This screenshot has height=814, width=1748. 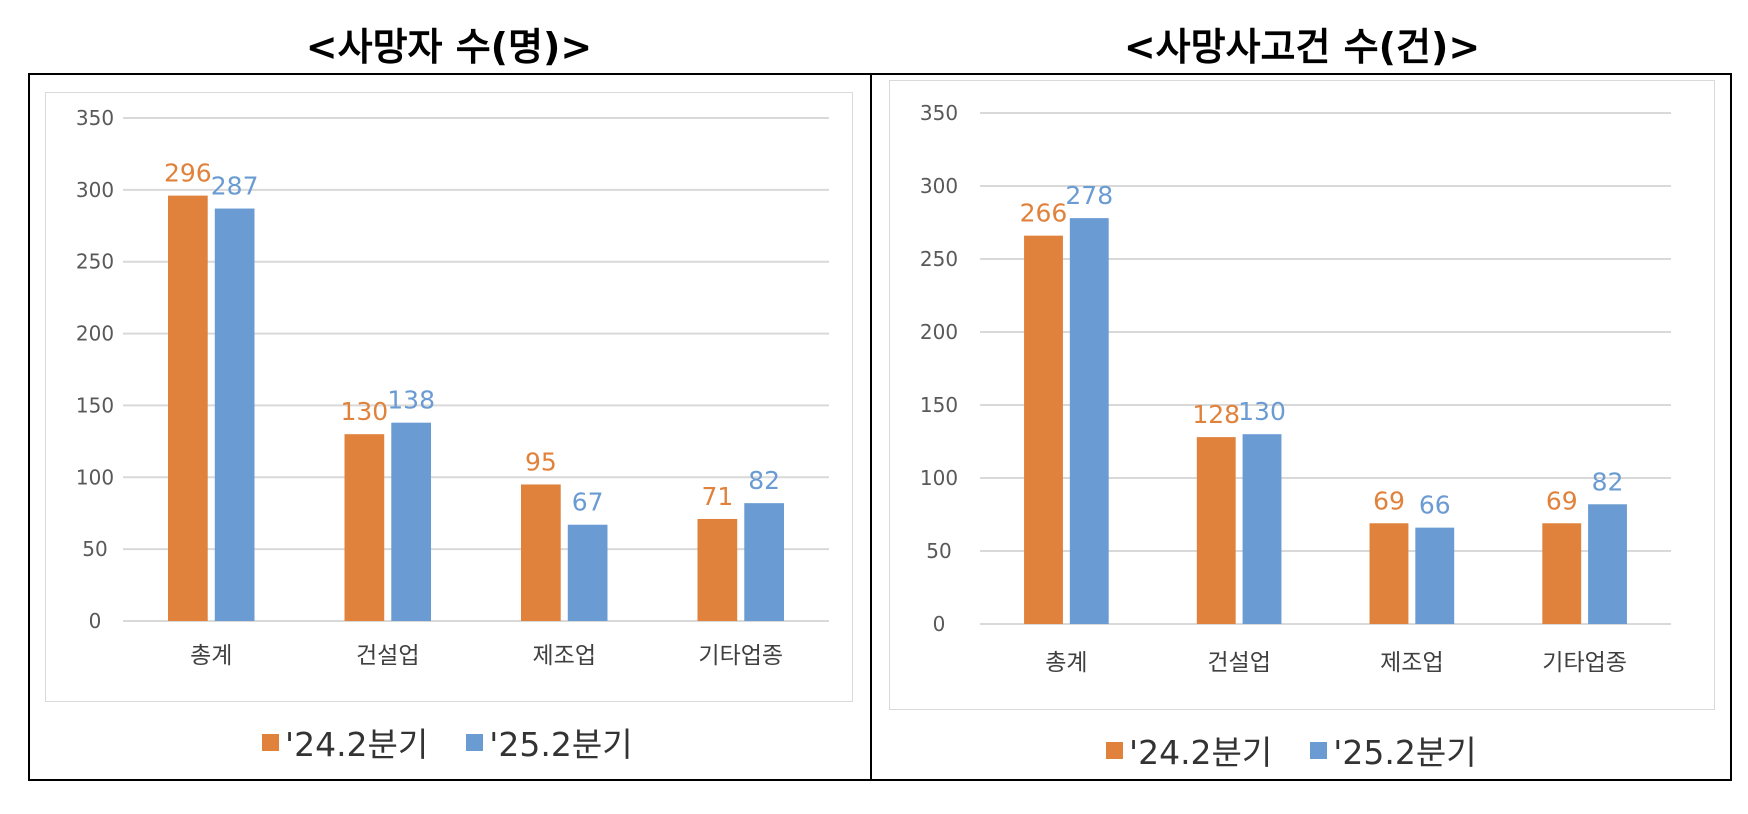 I want to click on data-label: 128, so click(x=1216, y=414).